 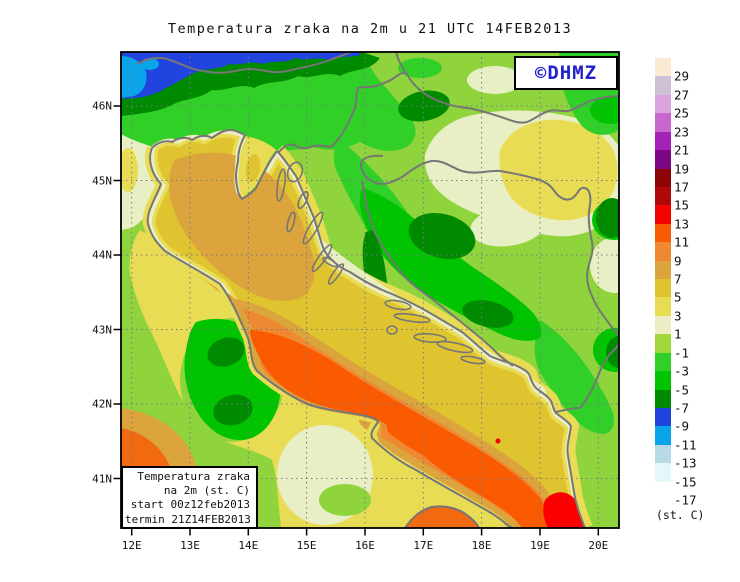 What do you see at coordinates (102, 329) in the screenshot?
I see `lat-axis-label: 43N` at bounding box center [102, 329].